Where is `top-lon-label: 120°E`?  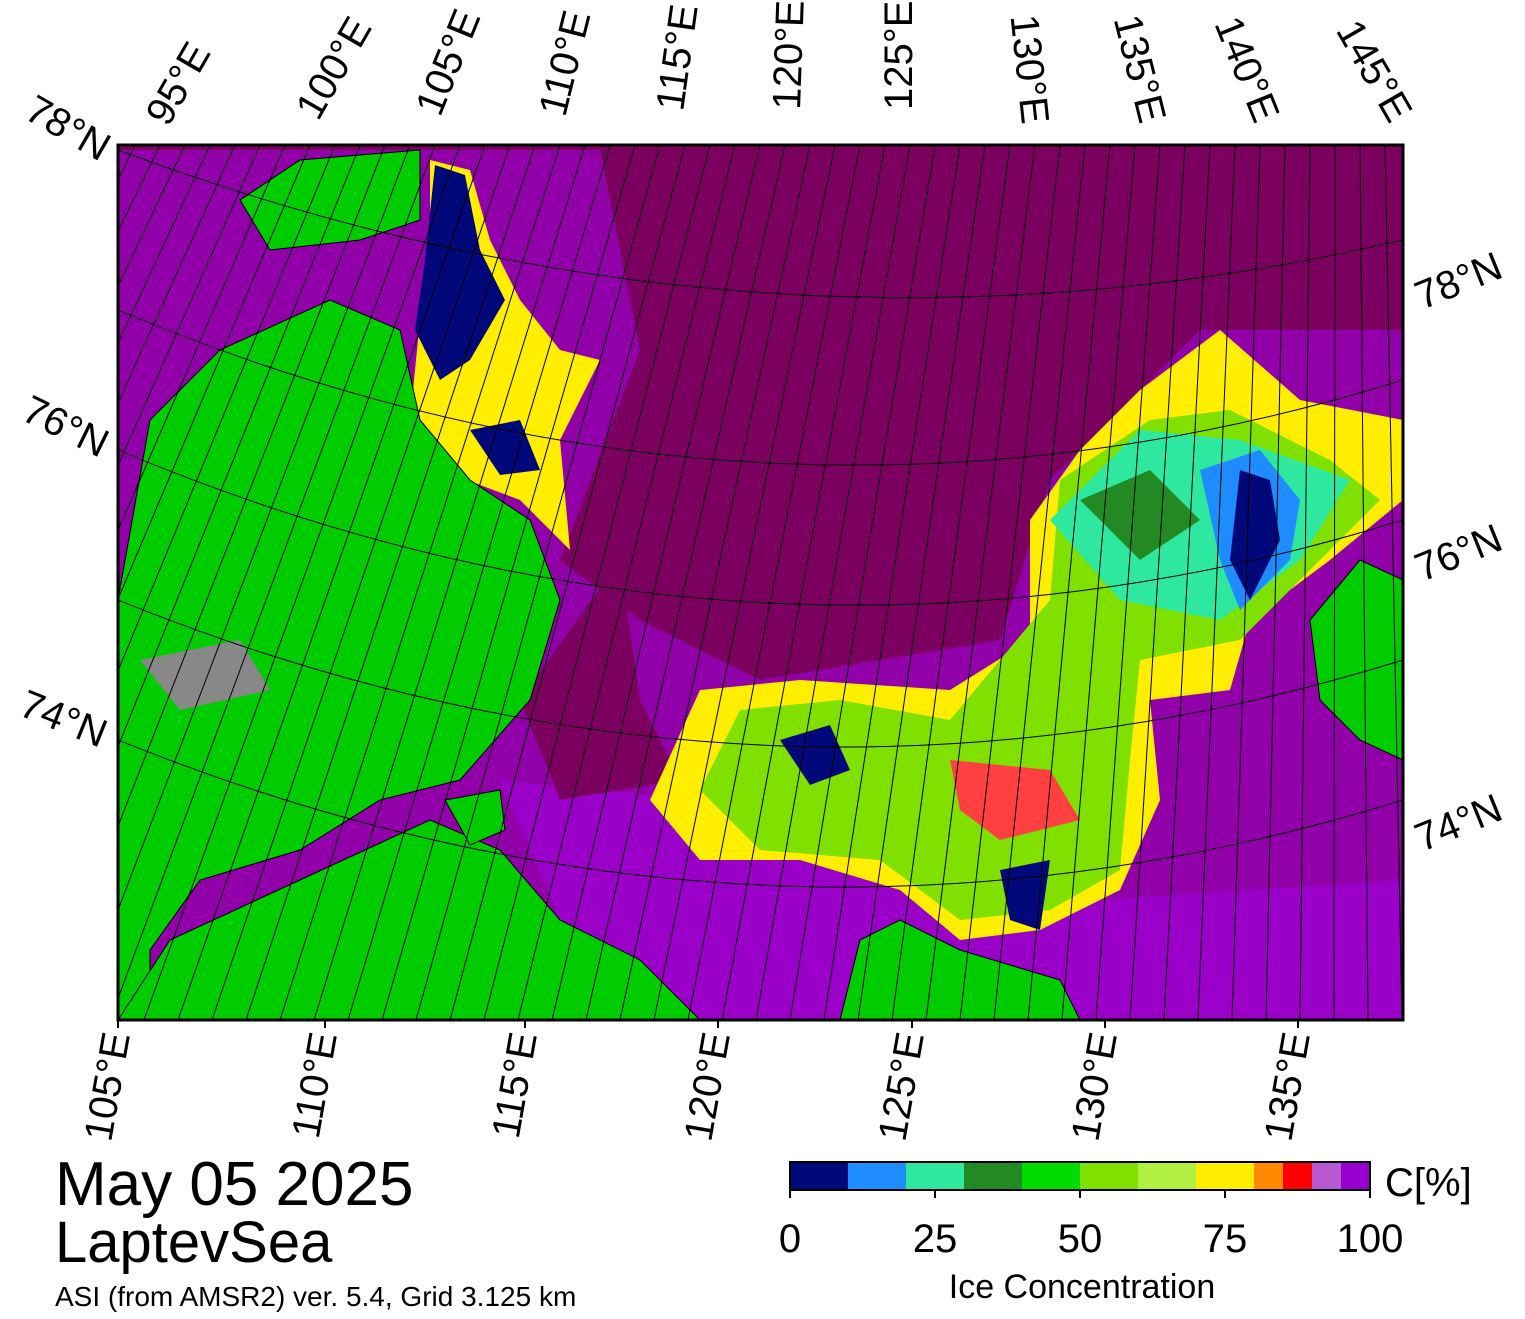
top-lon-label: 120°E is located at coordinates (789, 55).